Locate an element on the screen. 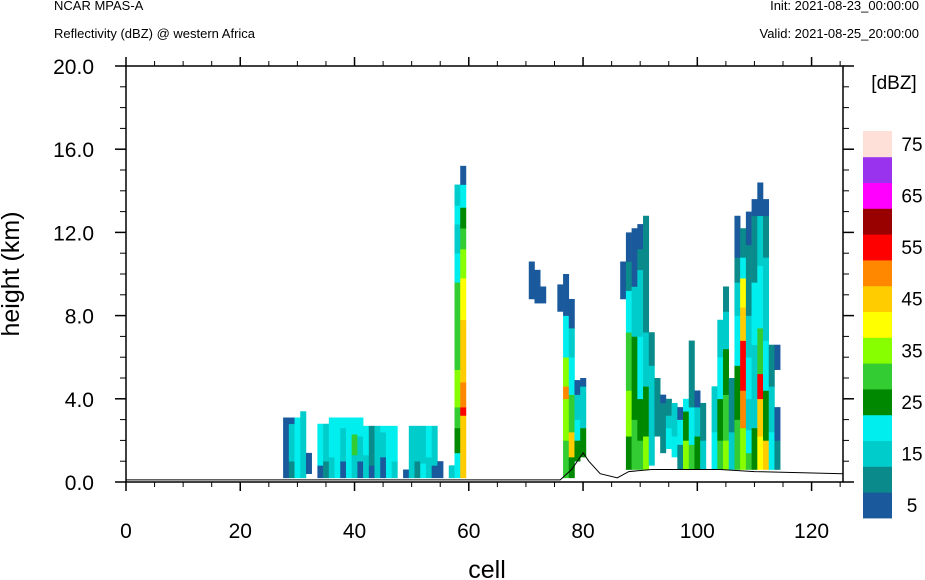 The height and width of the screenshot is (580, 925). x-axis-title: cell is located at coordinates (487, 568).